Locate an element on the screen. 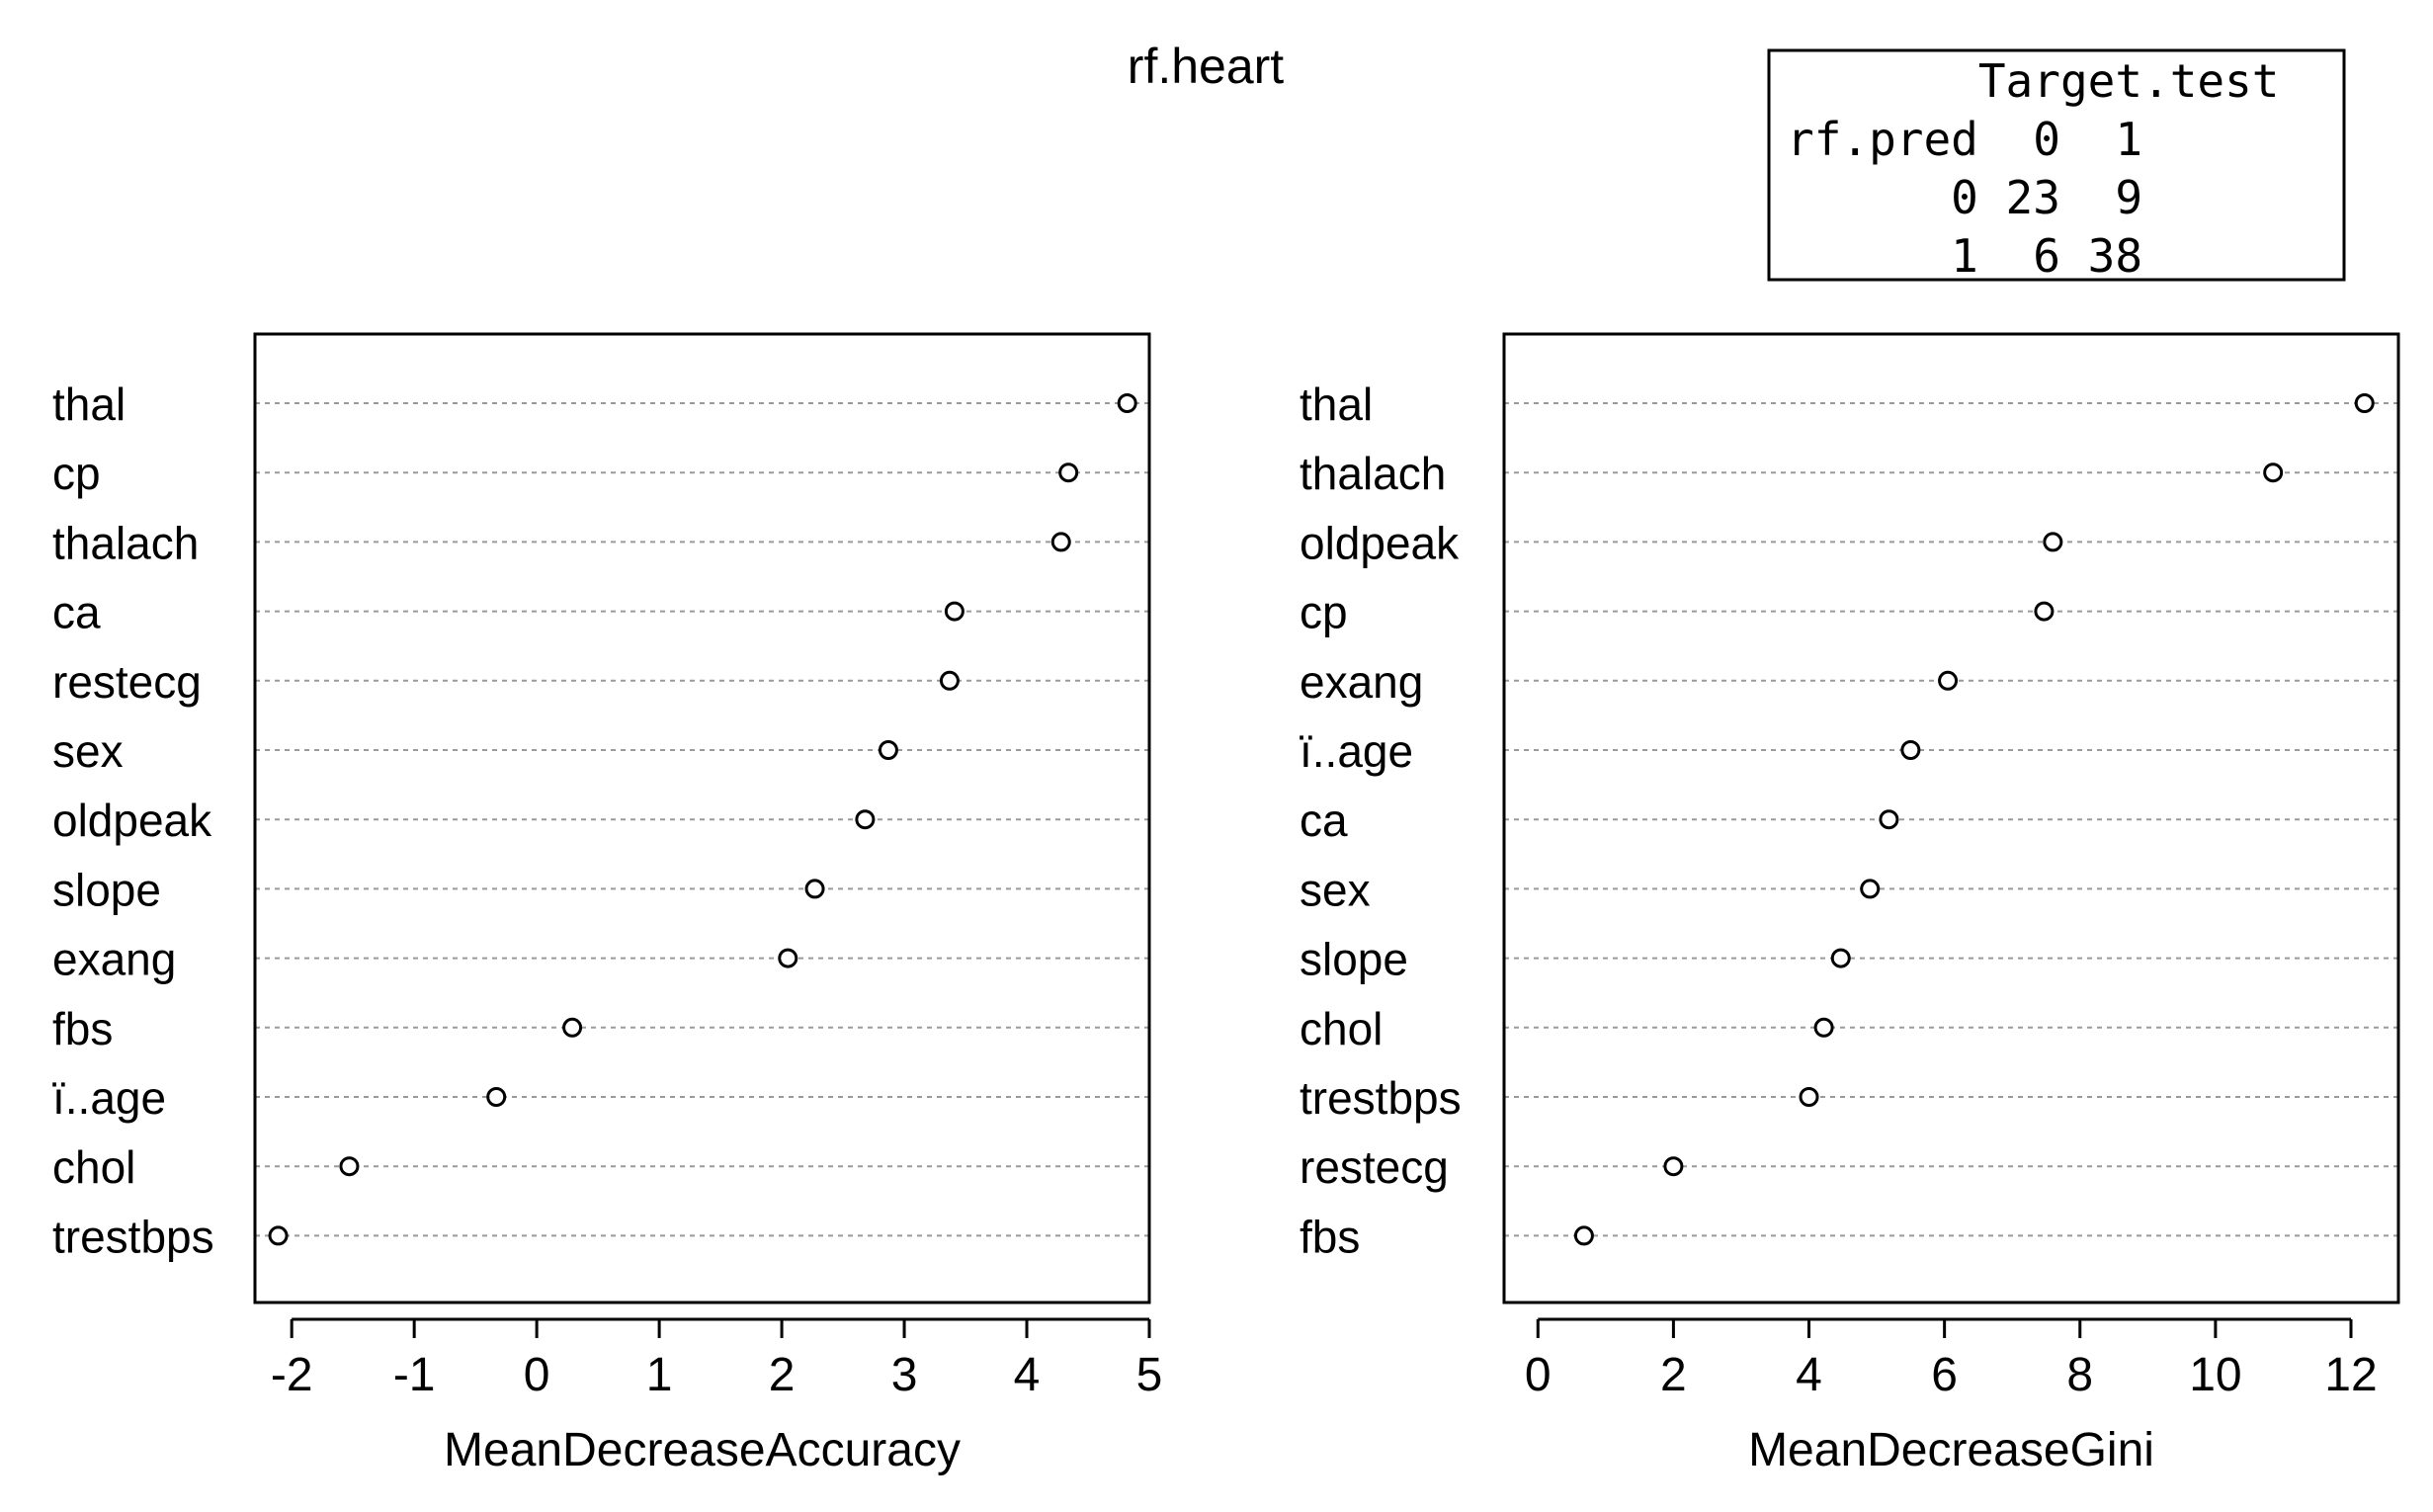 This screenshot has width=2433, height=1512. x-axis-label: MeanDecreaseAccuracy is located at coordinates (702, 1450).